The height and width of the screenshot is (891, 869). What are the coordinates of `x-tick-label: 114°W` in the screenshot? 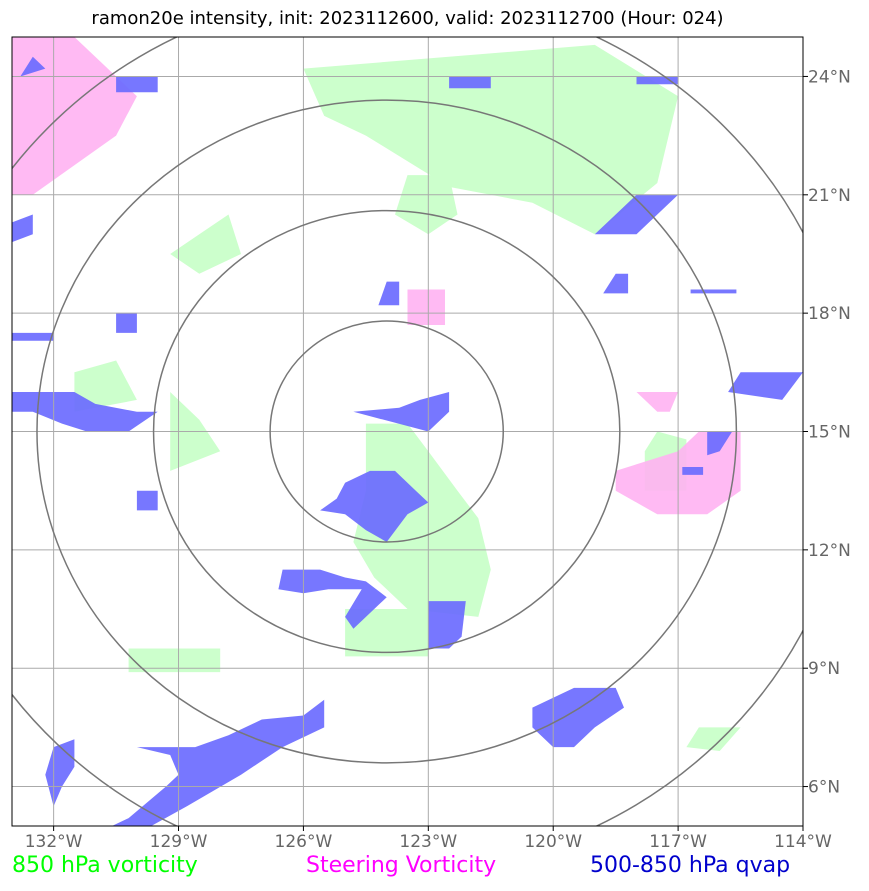 It's located at (803, 842).